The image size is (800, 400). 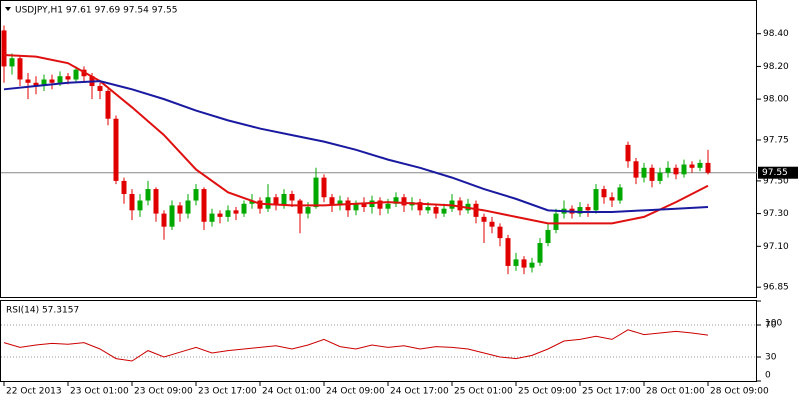 I want to click on x-tick-label: 23 Oct 01:00, so click(x=99, y=392).